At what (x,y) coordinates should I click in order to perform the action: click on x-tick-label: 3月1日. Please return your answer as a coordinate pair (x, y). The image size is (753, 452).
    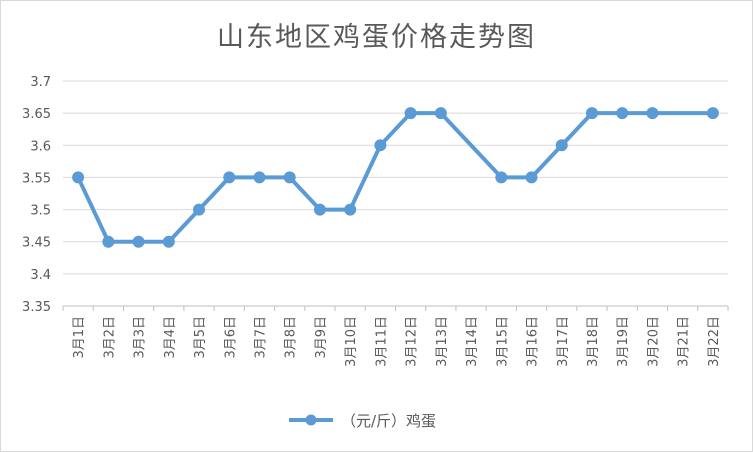
    Looking at the image, I should click on (79, 337).